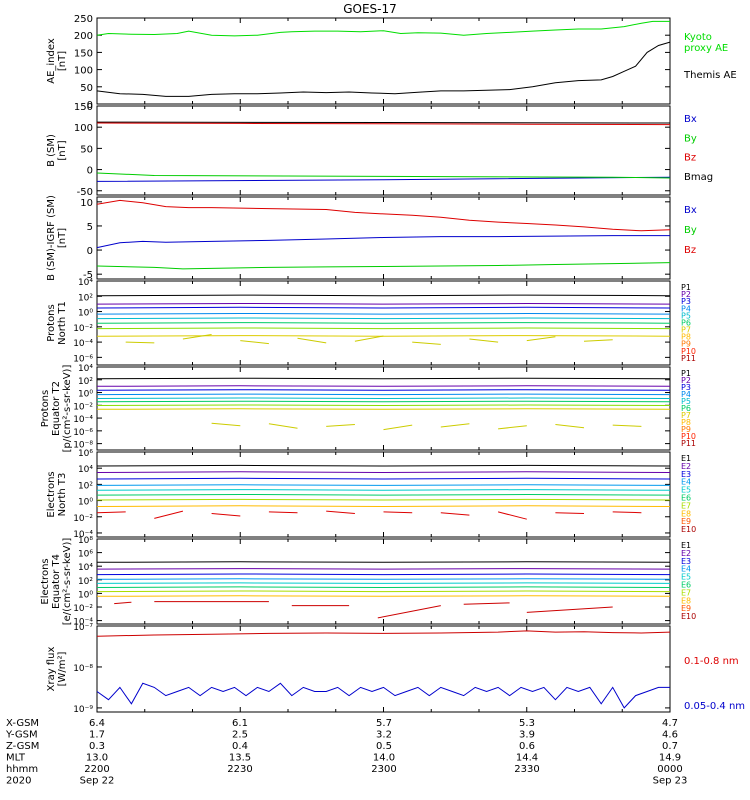 The width and height of the screenshot is (750, 800). Describe the element at coordinates (83, 36) in the screenshot. I see `y-tick-label: 200` at that location.